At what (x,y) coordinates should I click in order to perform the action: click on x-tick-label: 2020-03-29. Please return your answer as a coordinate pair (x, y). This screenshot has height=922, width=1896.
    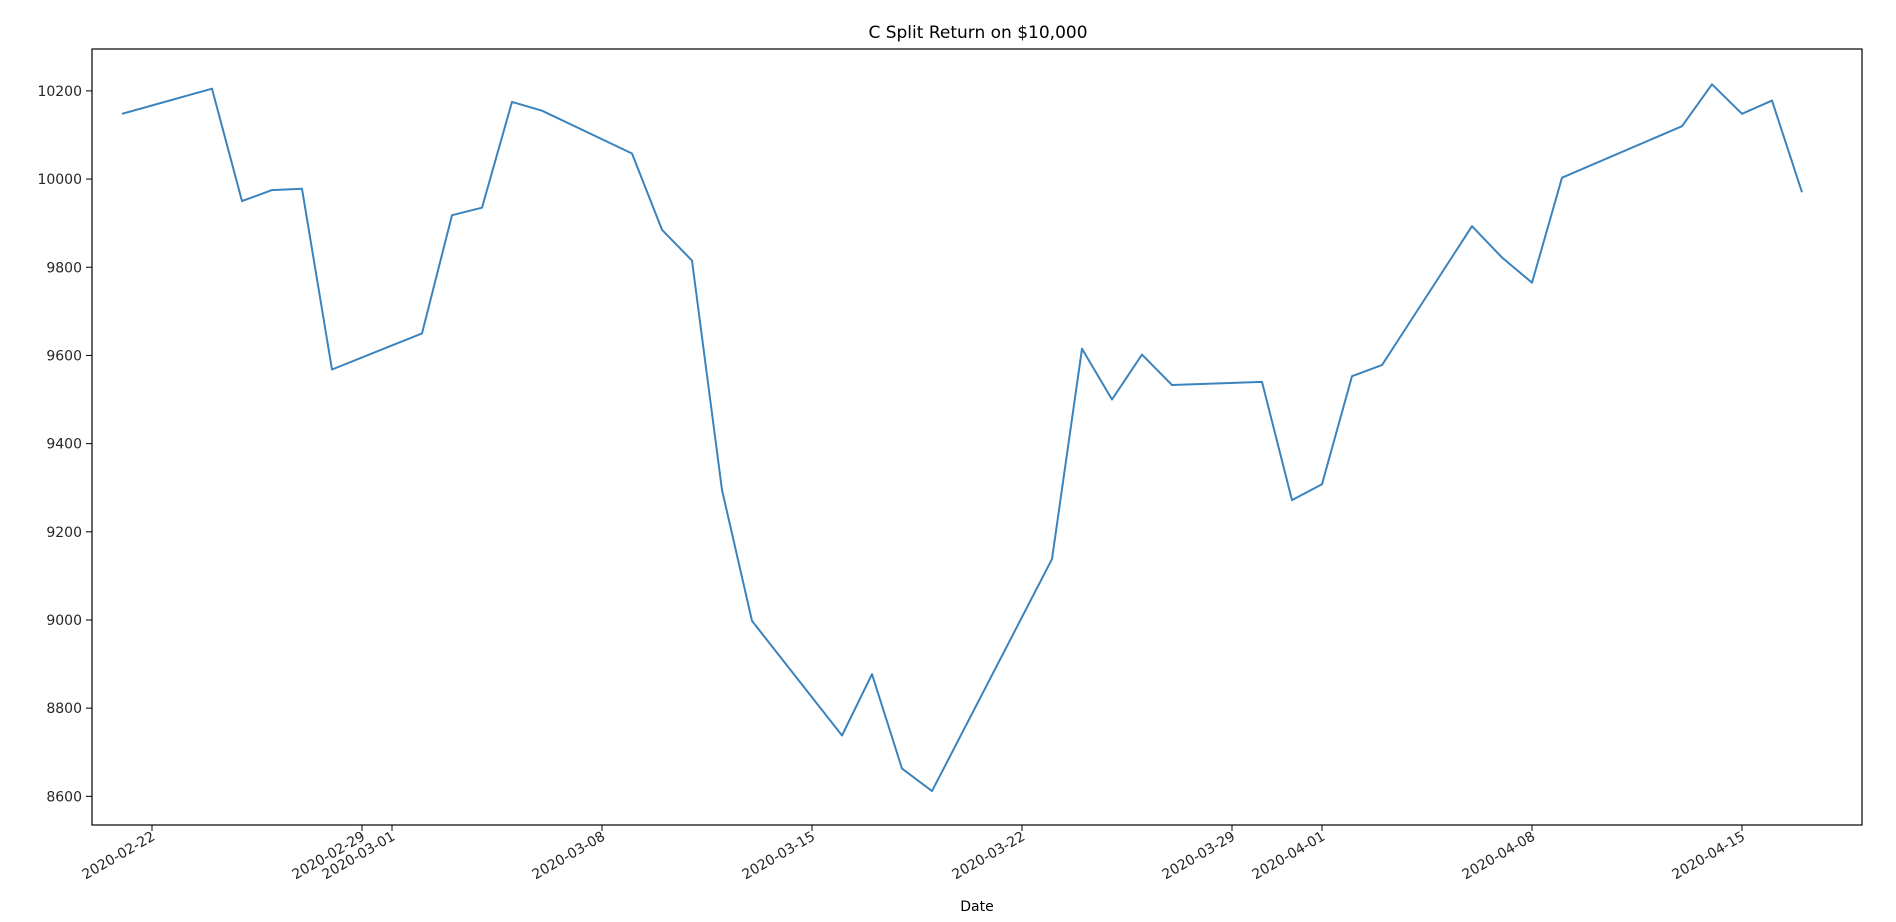
    Looking at the image, I should click on (1199, 856).